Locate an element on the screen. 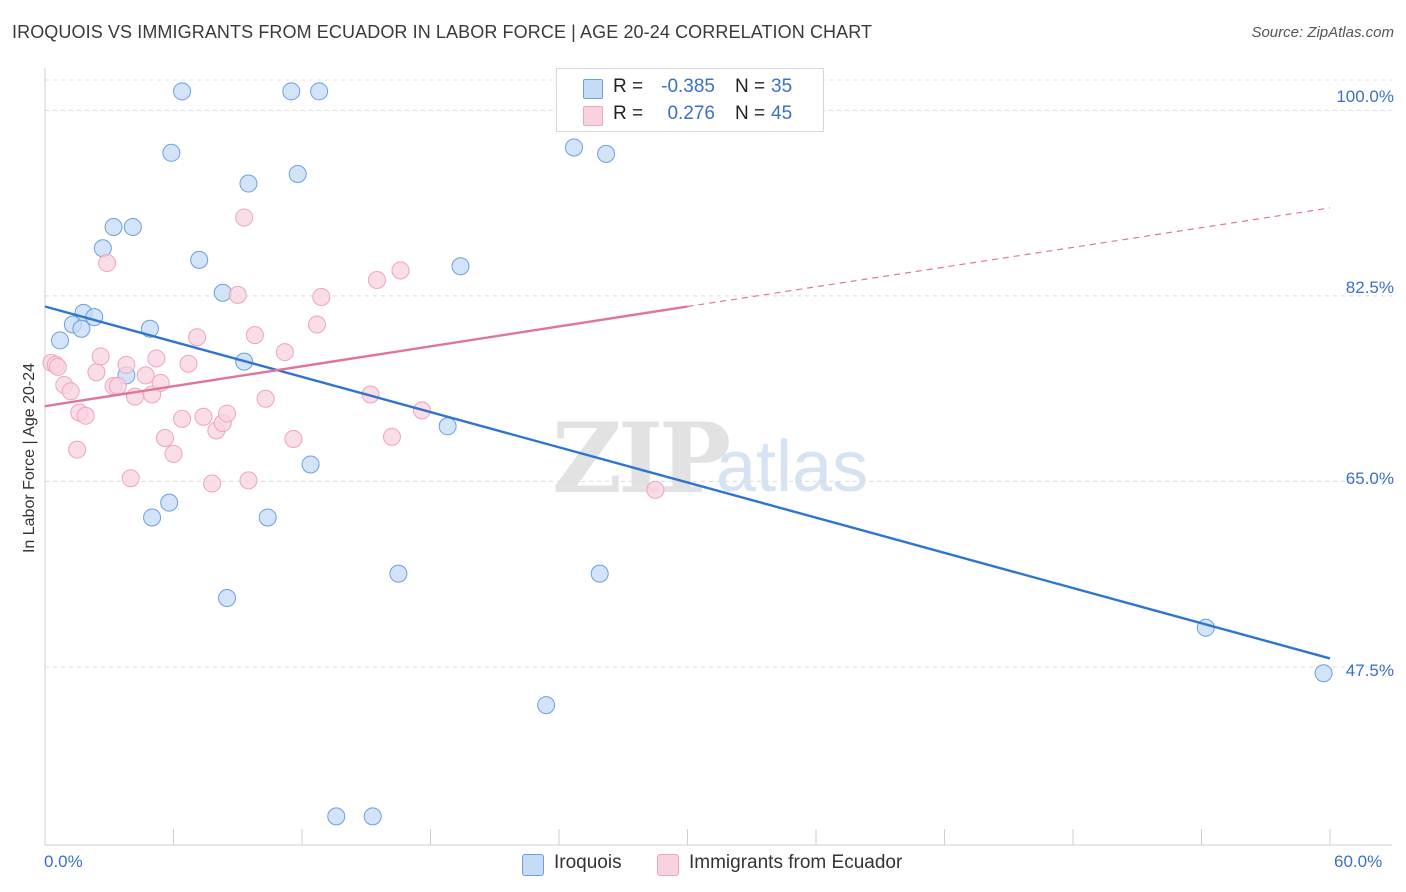 The width and height of the screenshot is (1406, 892). legend-row-ecuador: R = 0.276 N = 45 is located at coordinates (690, 114).